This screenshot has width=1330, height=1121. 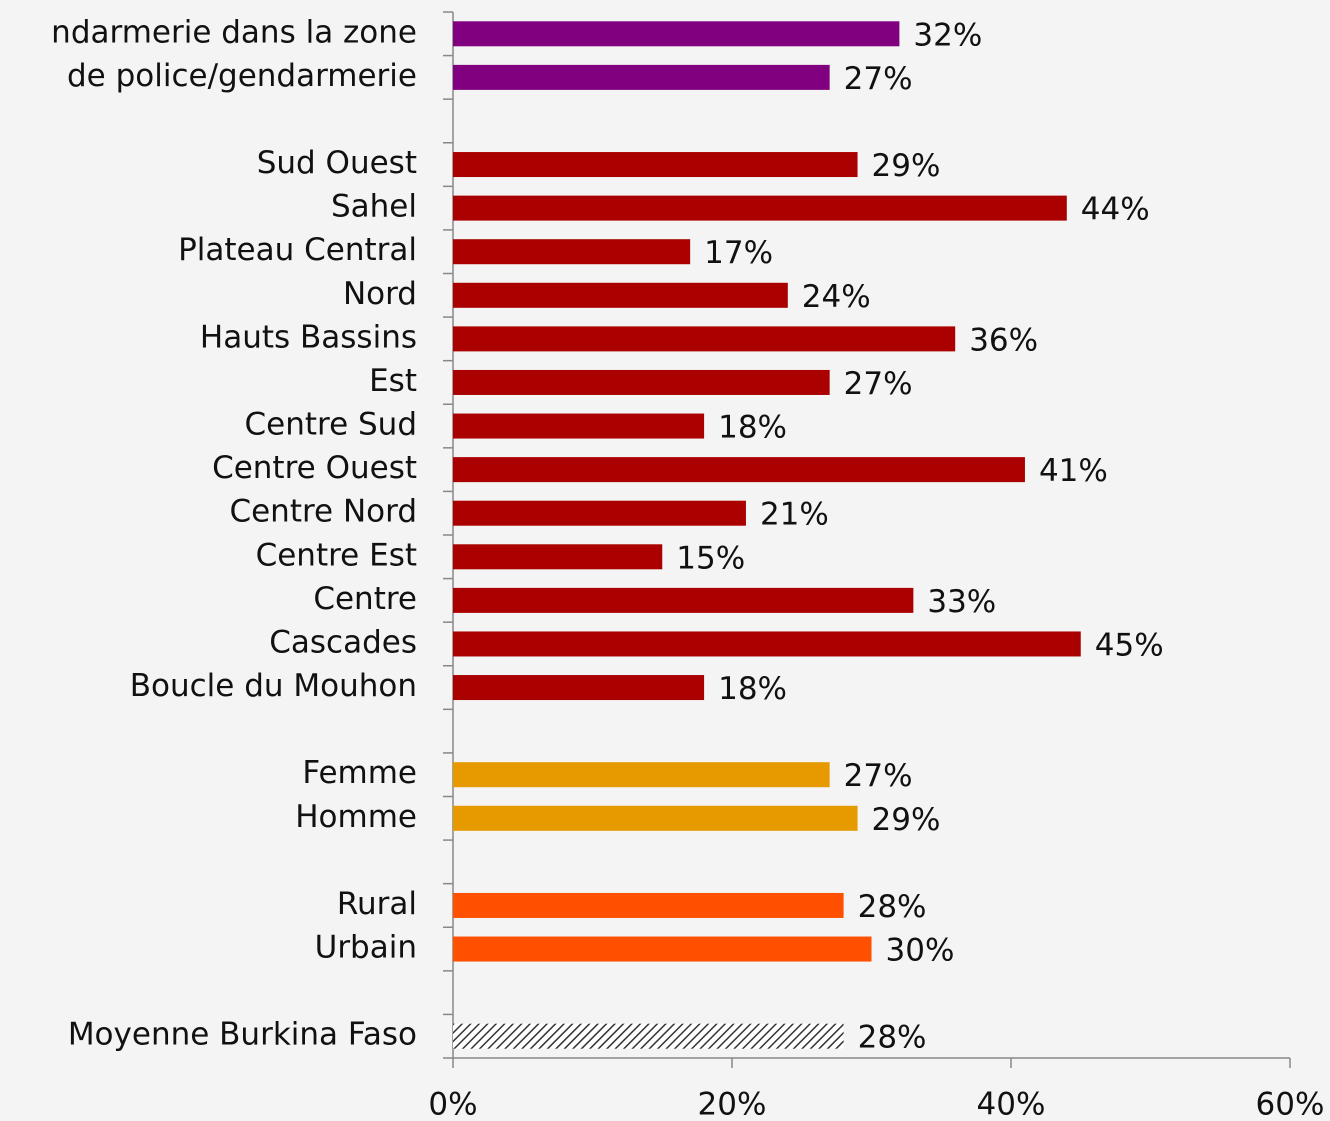 What do you see at coordinates (330, 425) in the screenshot?
I see `category-label: Centre Sud` at bounding box center [330, 425].